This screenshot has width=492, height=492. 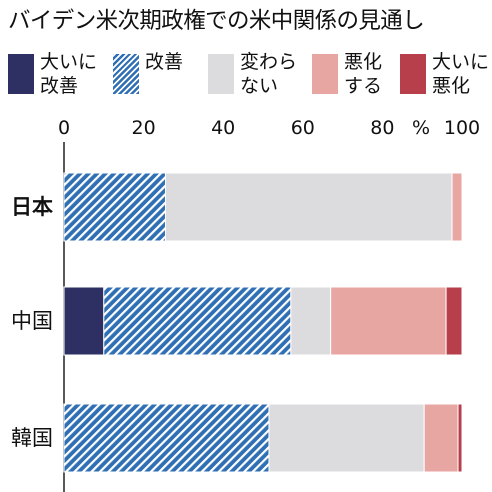 What do you see at coordinates (382, 128) in the screenshot?
I see `x-tick-label: 80` at bounding box center [382, 128].